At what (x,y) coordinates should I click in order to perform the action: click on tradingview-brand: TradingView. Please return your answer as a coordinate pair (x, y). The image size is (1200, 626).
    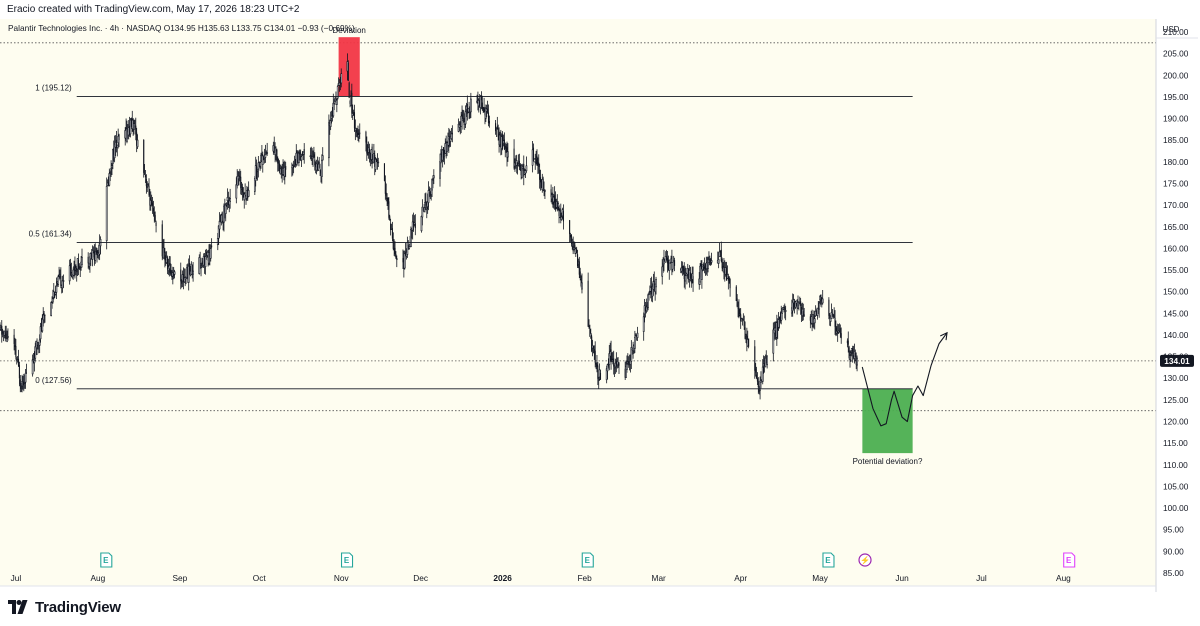
    Looking at the image, I should click on (64, 607).